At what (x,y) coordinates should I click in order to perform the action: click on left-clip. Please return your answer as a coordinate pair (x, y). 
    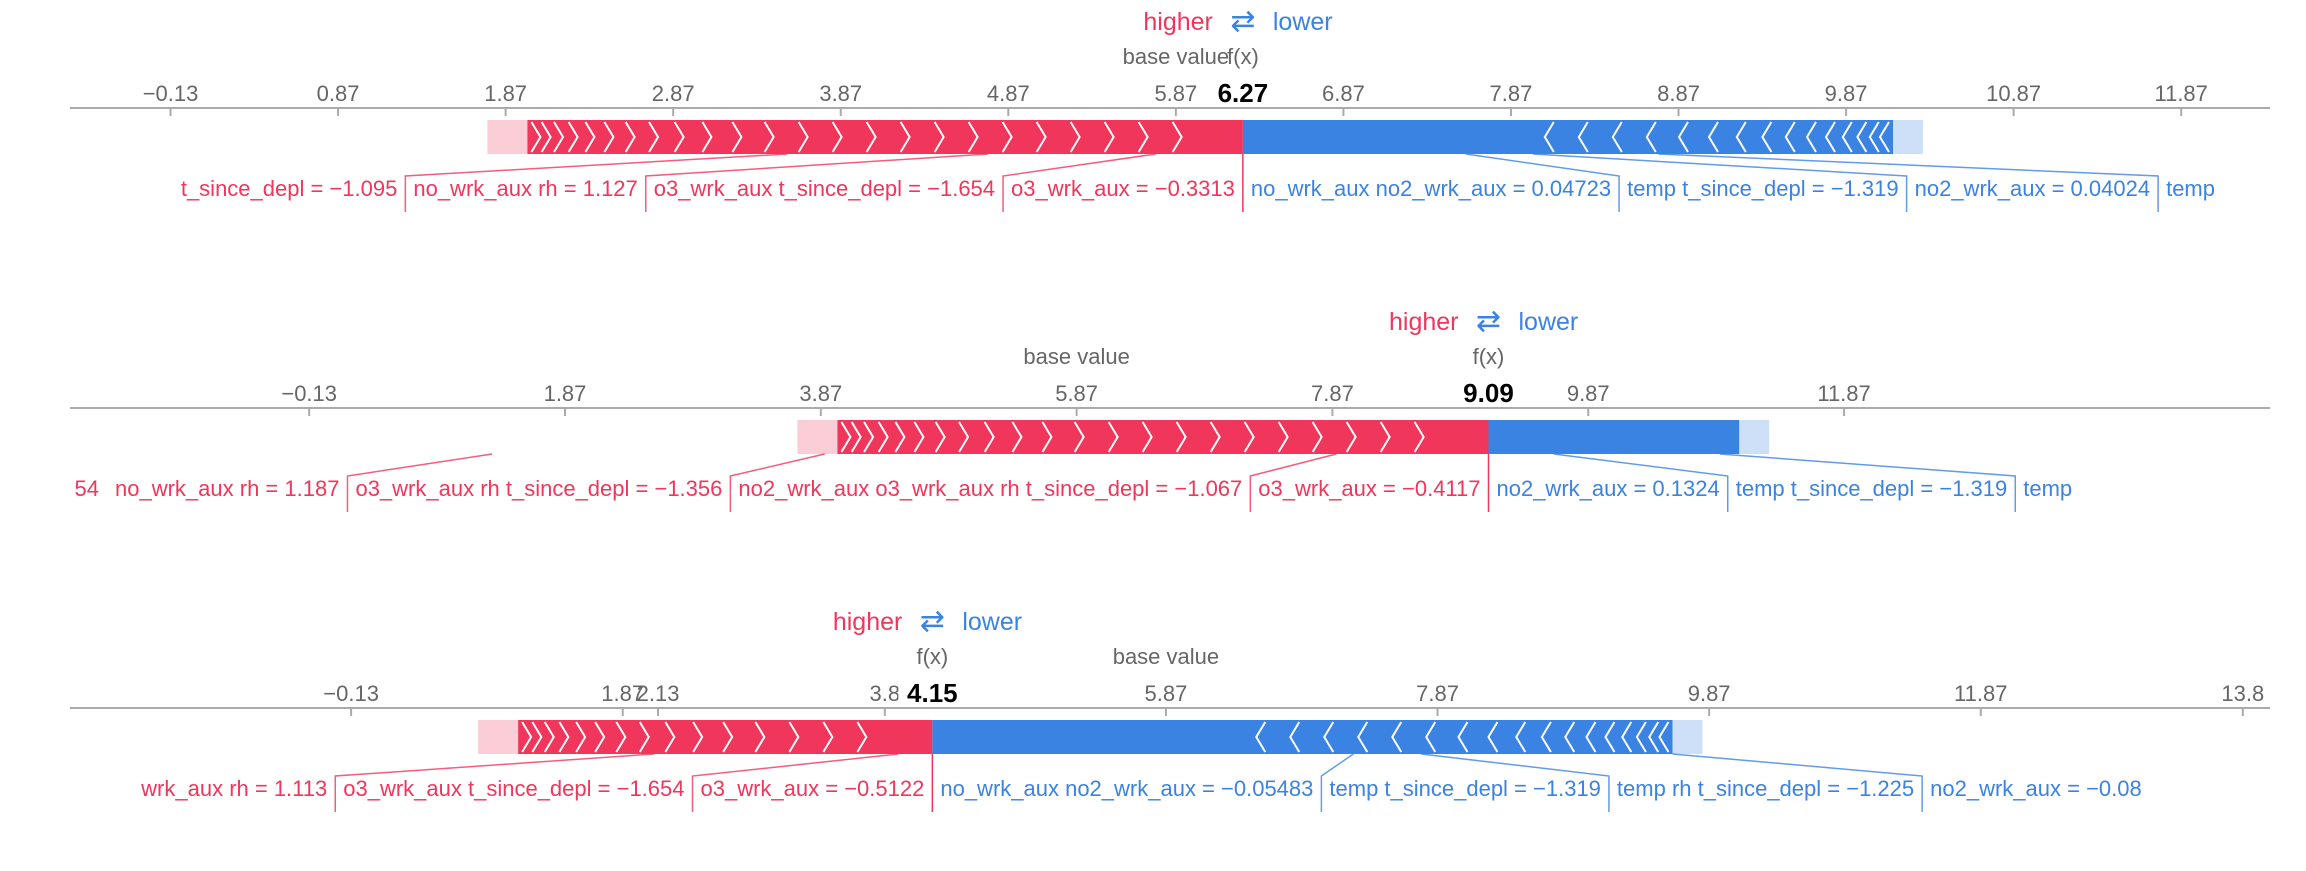
    Looking at the image, I should click on (35, 433).